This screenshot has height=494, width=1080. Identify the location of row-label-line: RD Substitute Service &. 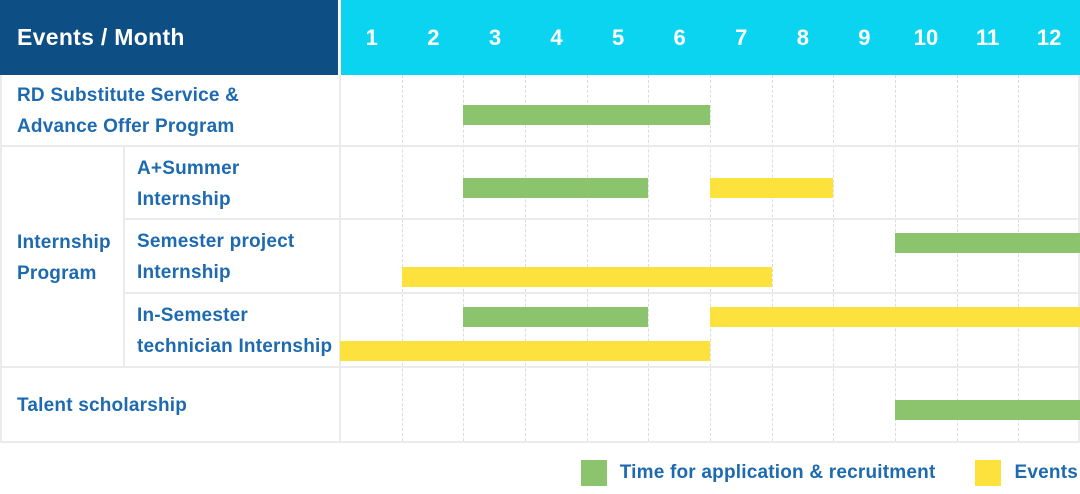
(128, 95).